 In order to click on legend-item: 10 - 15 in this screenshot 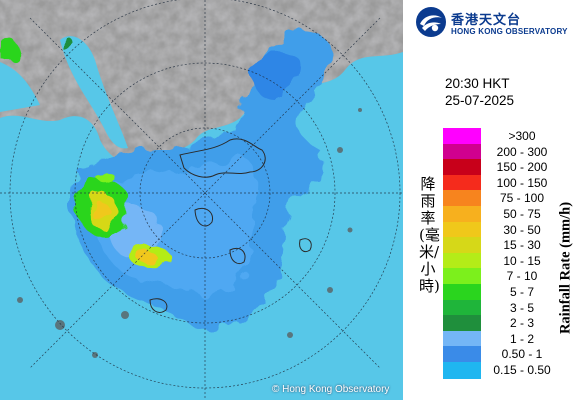, I will do `click(503, 261)`.